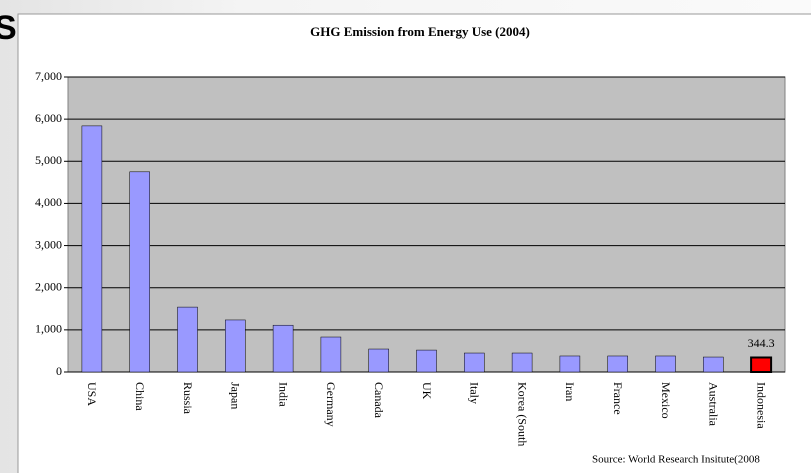 The height and width of the screenshot is (473, 811). What do you see at coordinates (48, 244) in the screenshot?
I see `y-tick-label: 3,000` at bounding box center [48, 244].